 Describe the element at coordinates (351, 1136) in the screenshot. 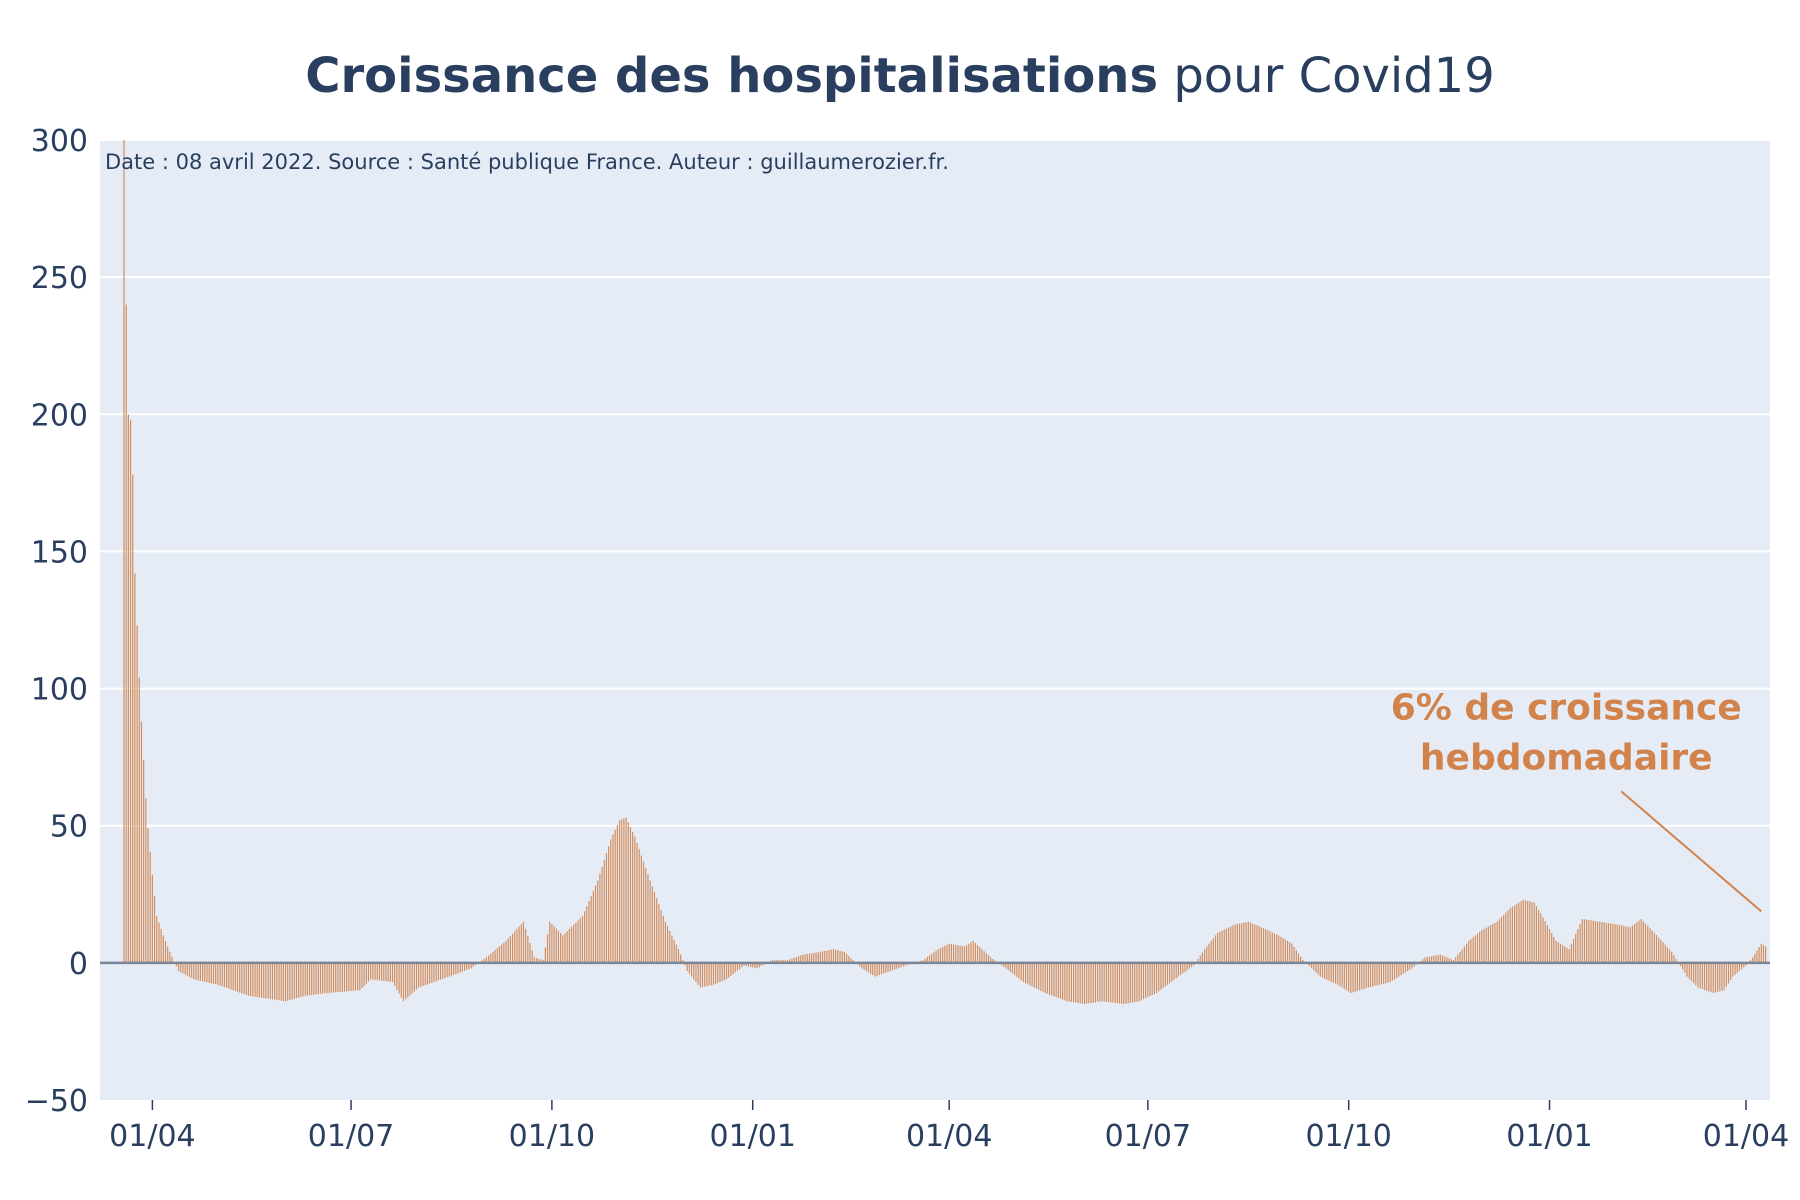

I see `xtick-label: 01/07` at that location.